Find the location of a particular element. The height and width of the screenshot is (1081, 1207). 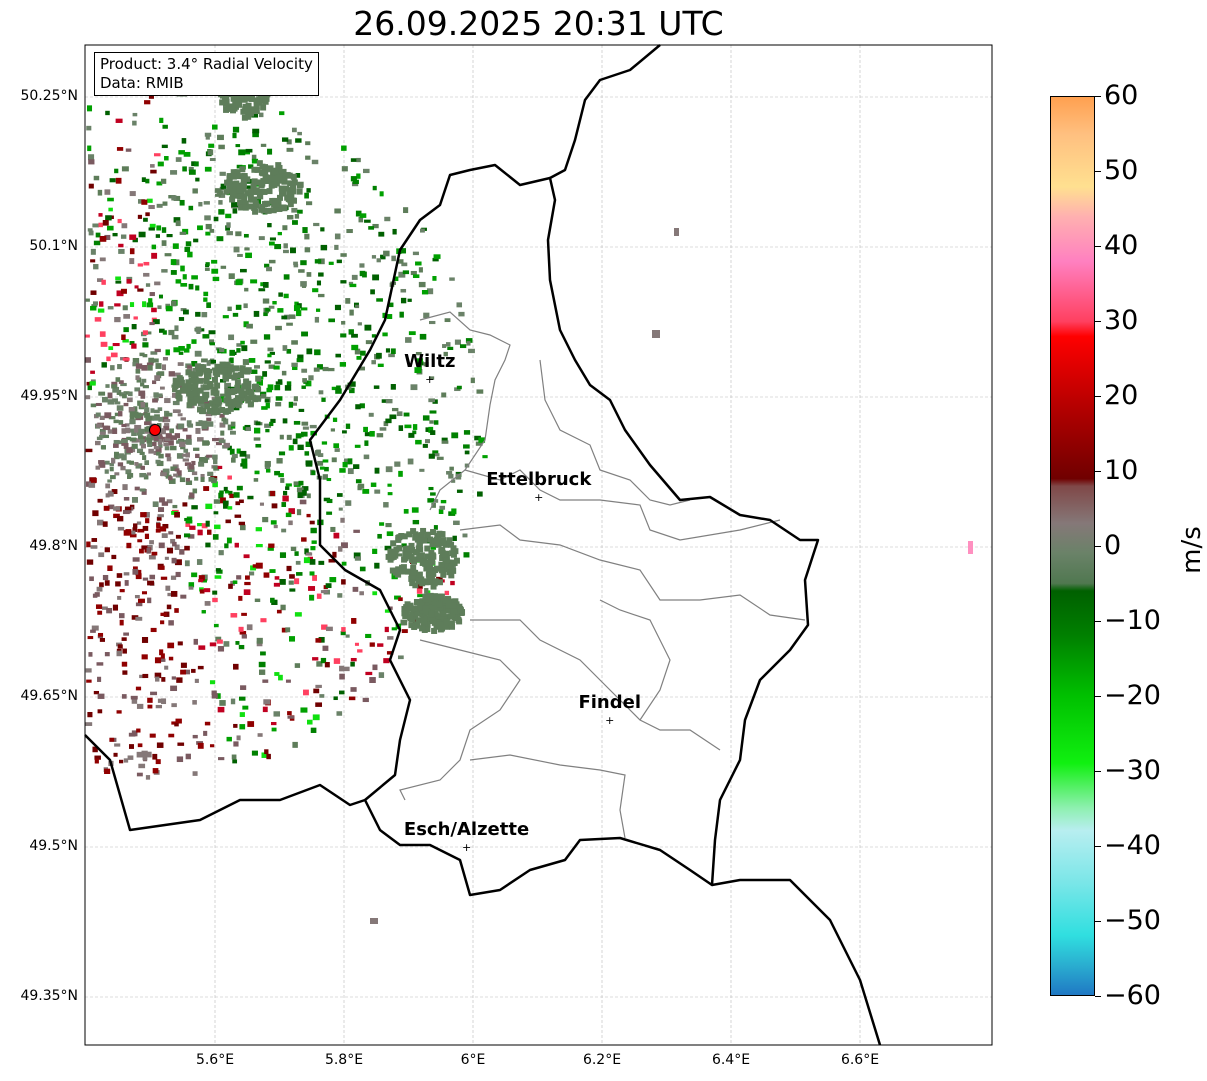

colorbar is located at coordinates (1072, 546).